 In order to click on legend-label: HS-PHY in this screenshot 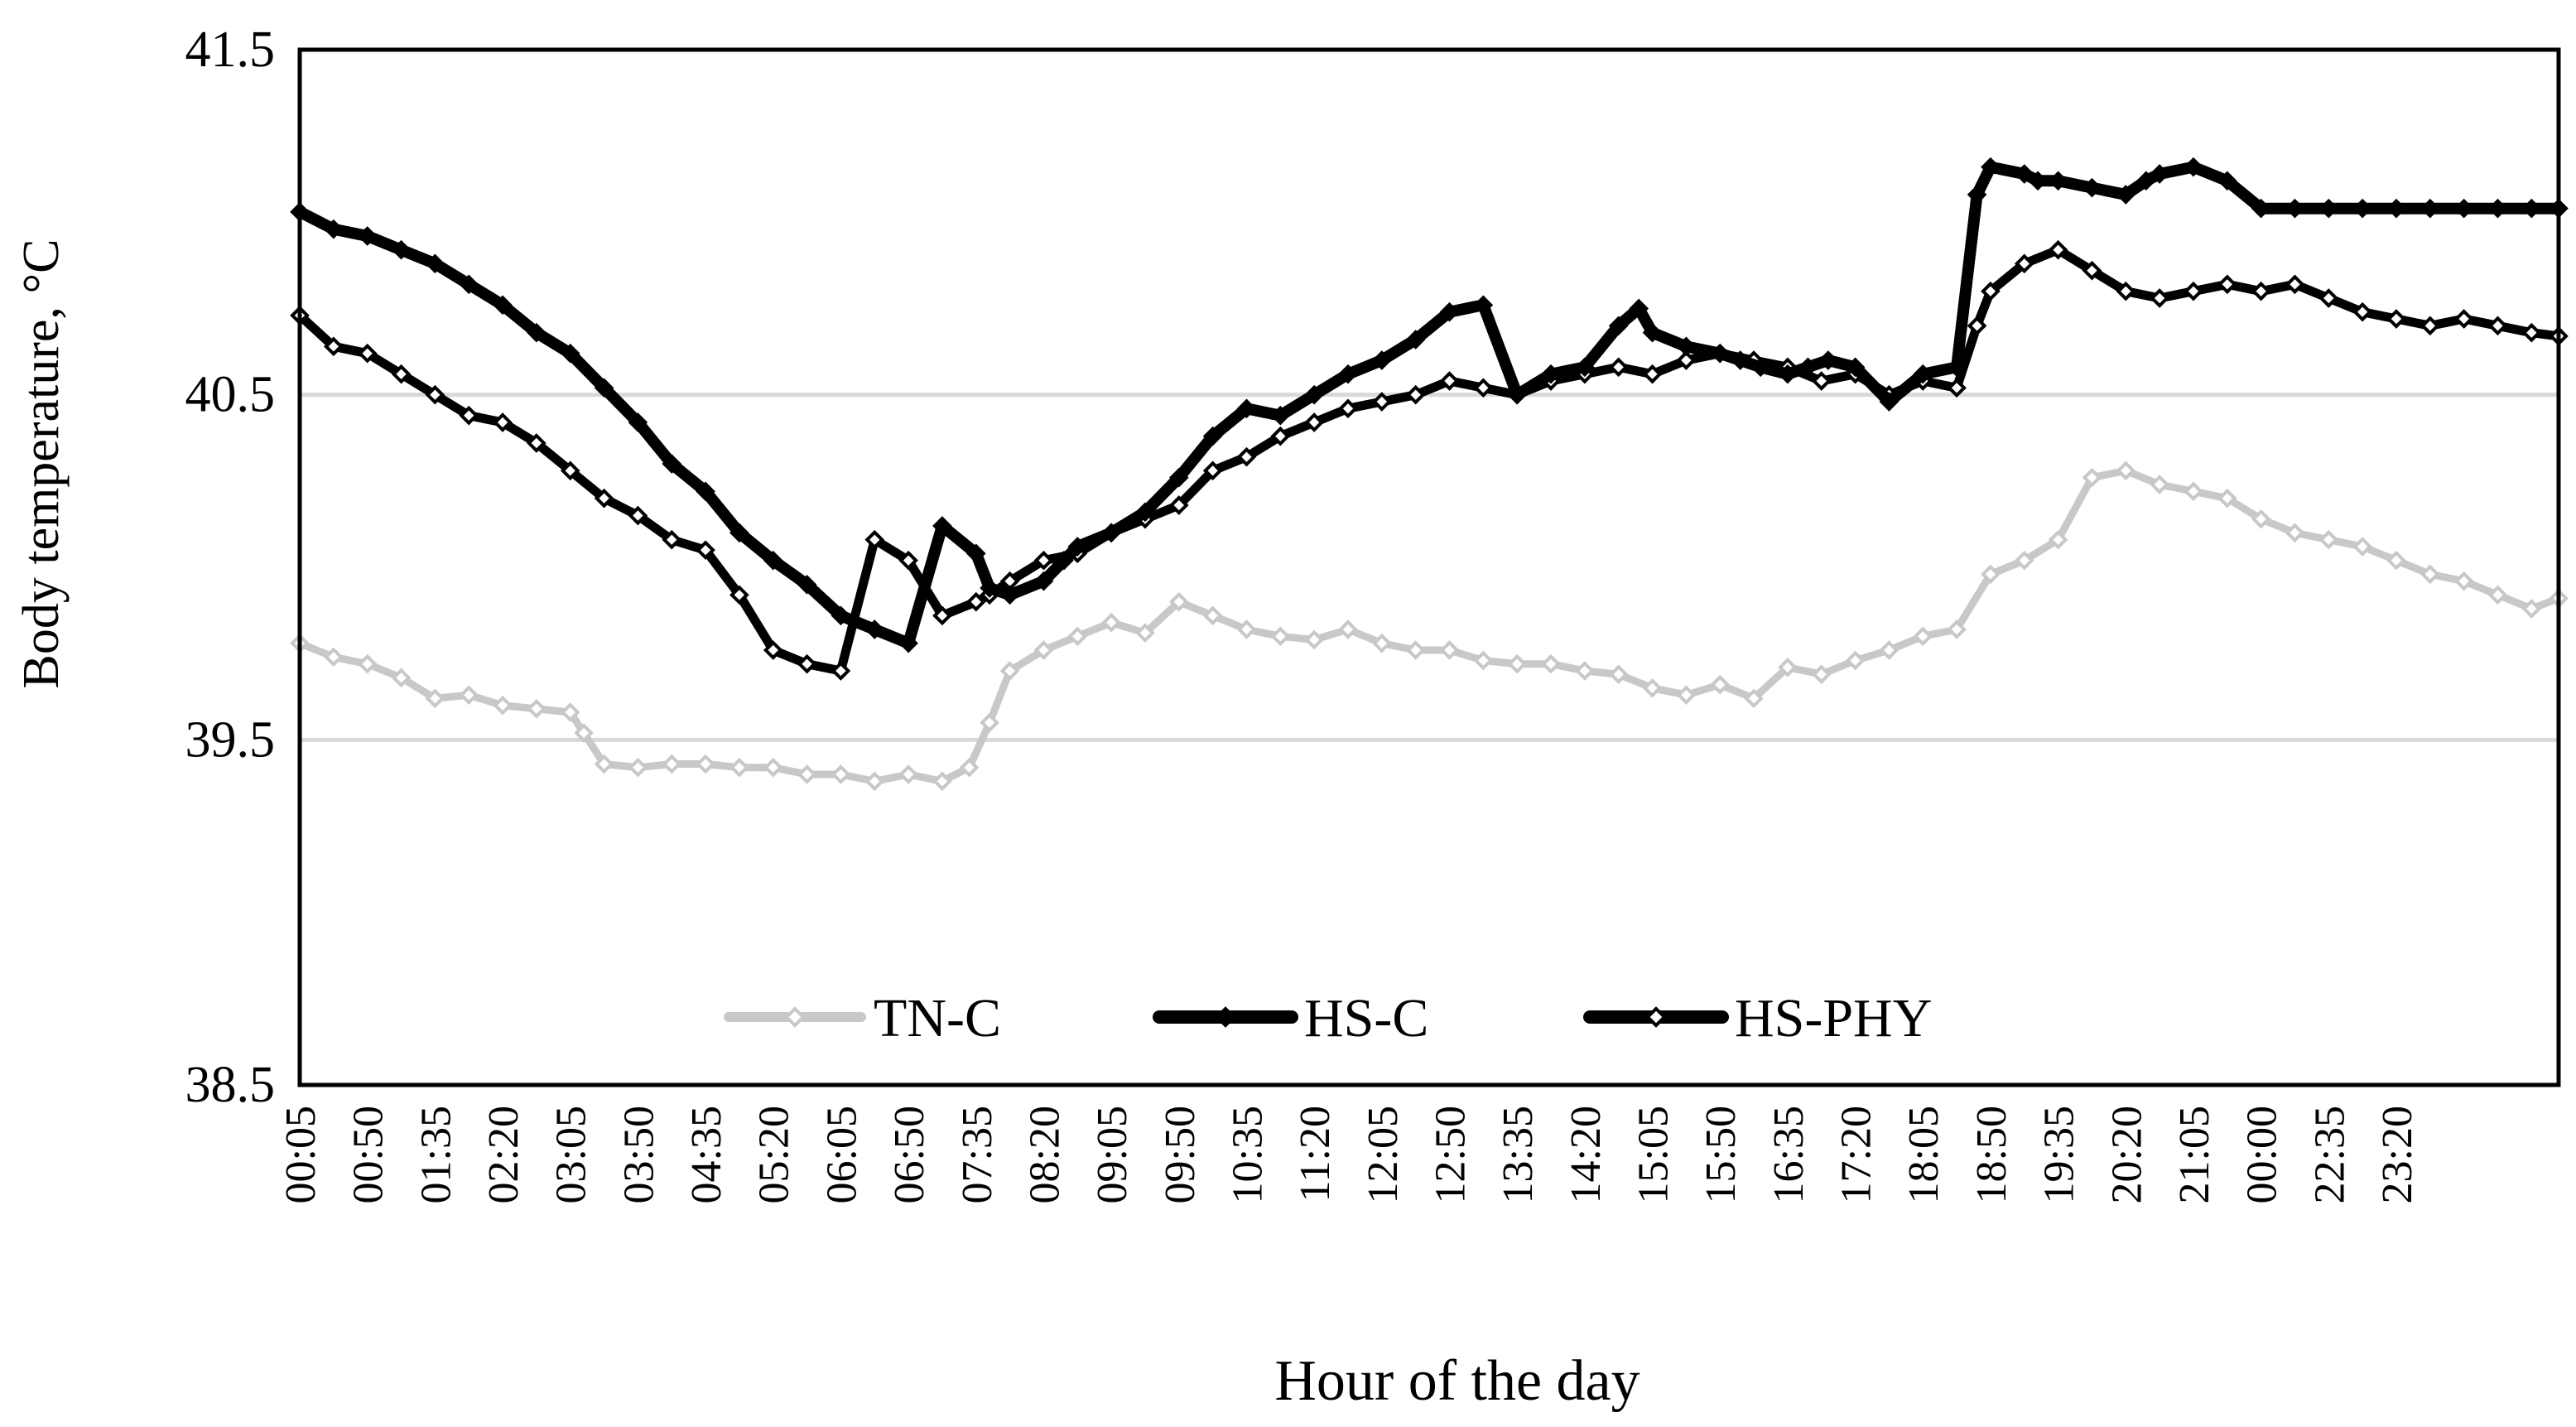, I will do `click(1833, 1018)`.